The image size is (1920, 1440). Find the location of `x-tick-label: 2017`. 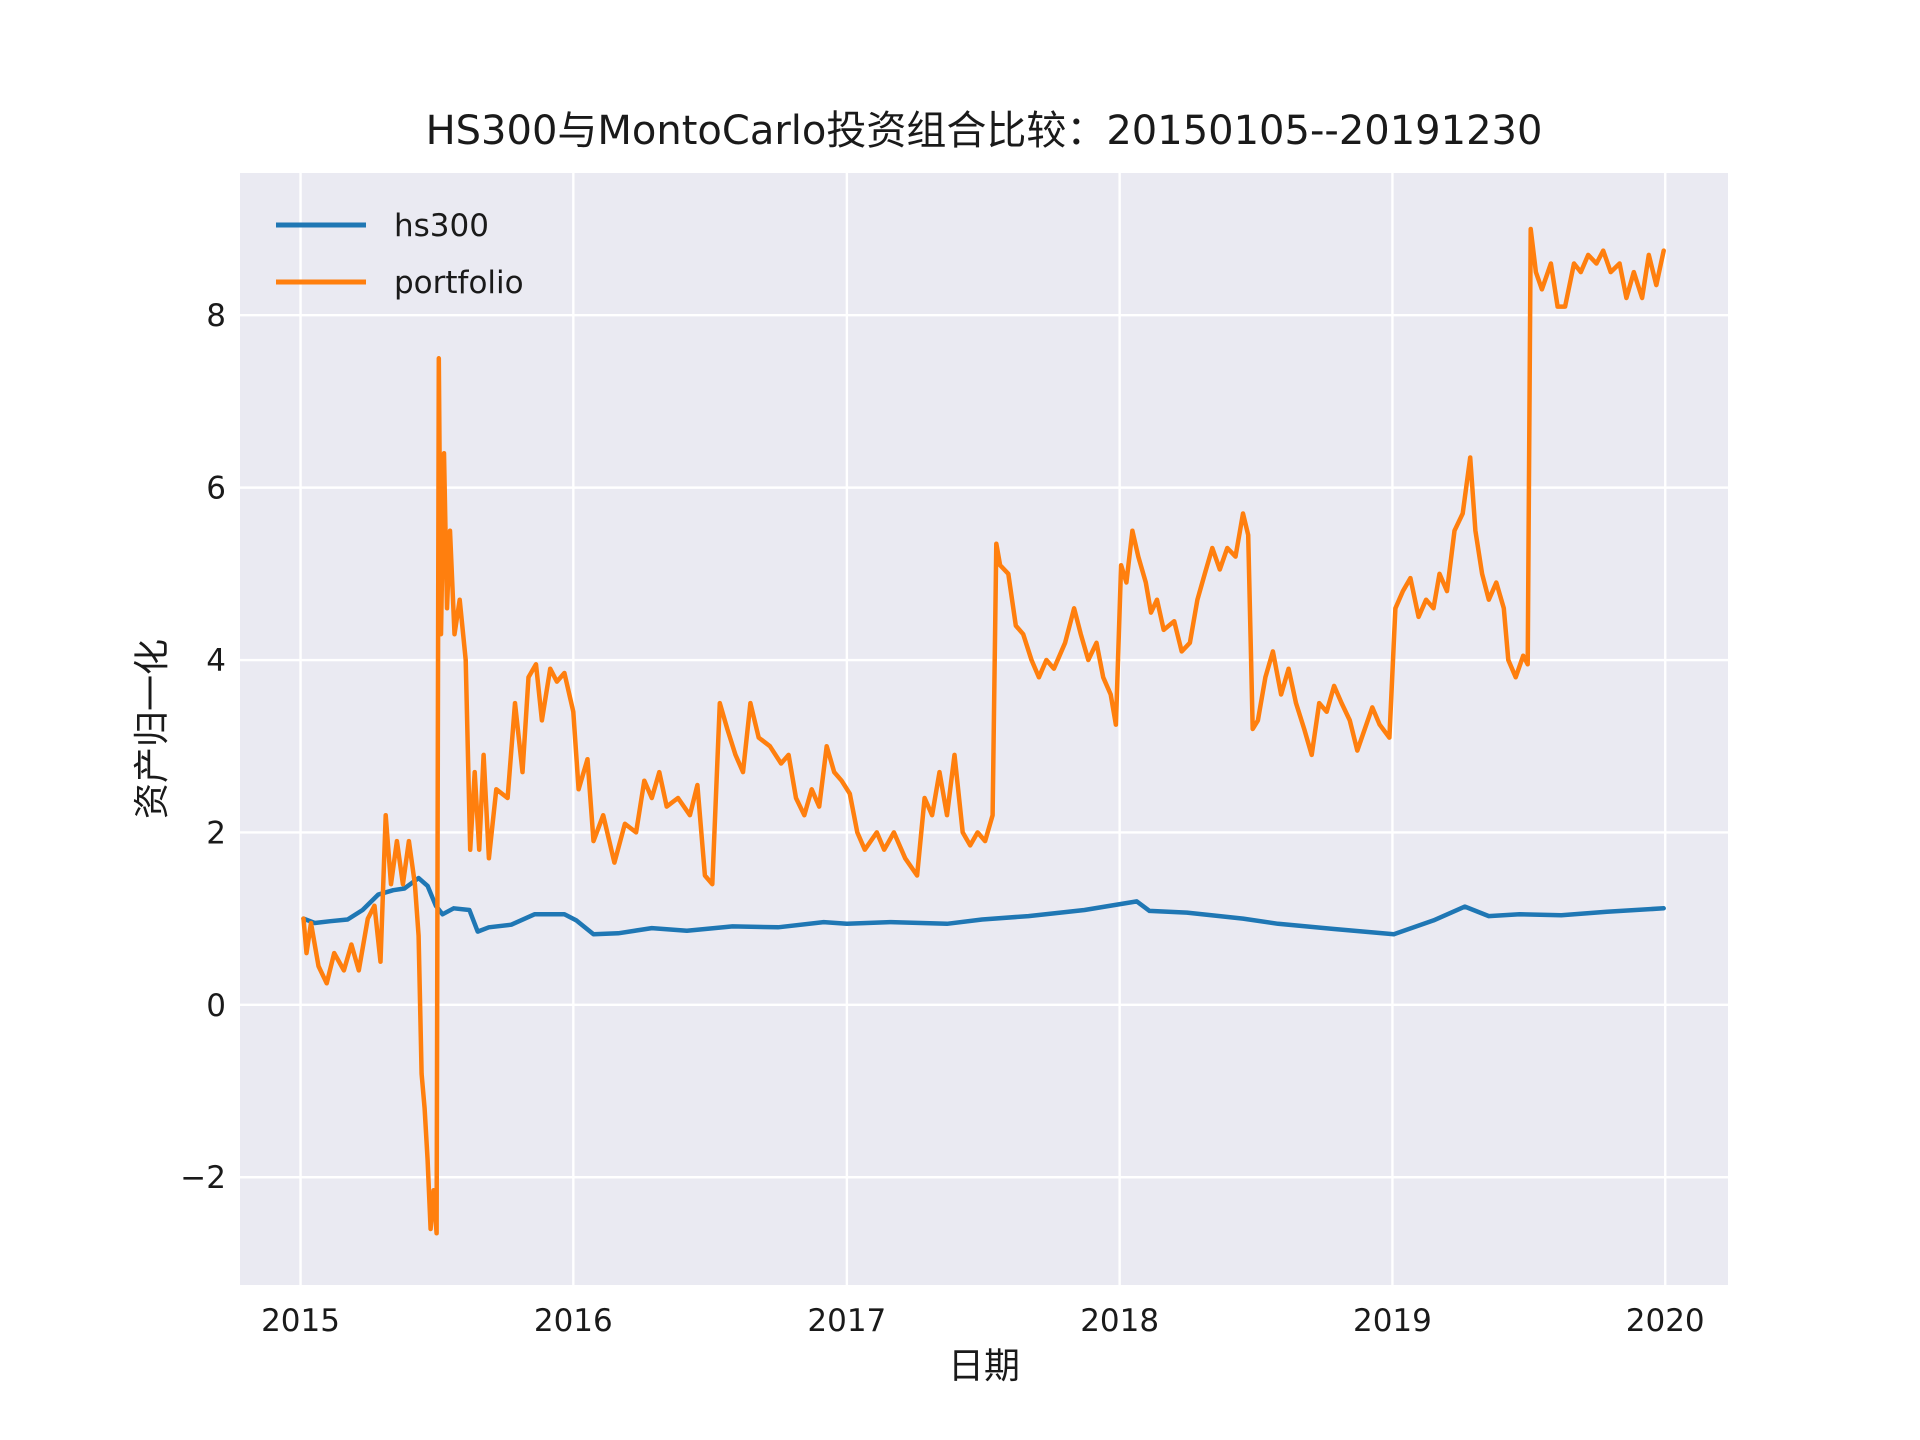

x-tick-label: 2017 is located at coordinates (846, 1321).